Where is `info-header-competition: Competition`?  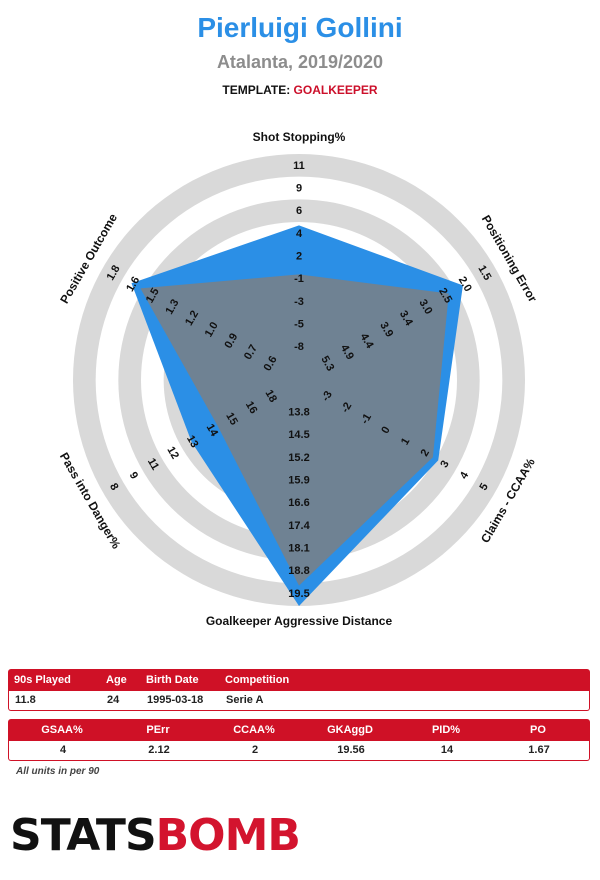 info-header-competition: Competition is located at coordinates (257, 680).